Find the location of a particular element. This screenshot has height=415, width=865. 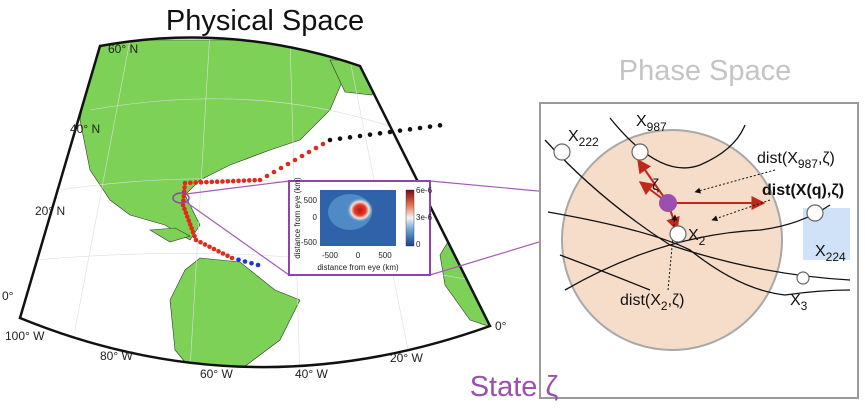

inset-y-tick: 0 is located at coordinates (315, 217).